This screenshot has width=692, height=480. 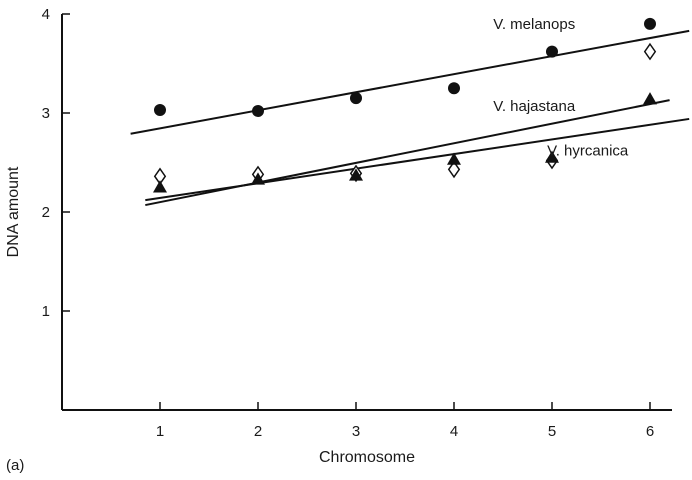 I want to click on x-tick-label: 3, so click(x=356, y=431).